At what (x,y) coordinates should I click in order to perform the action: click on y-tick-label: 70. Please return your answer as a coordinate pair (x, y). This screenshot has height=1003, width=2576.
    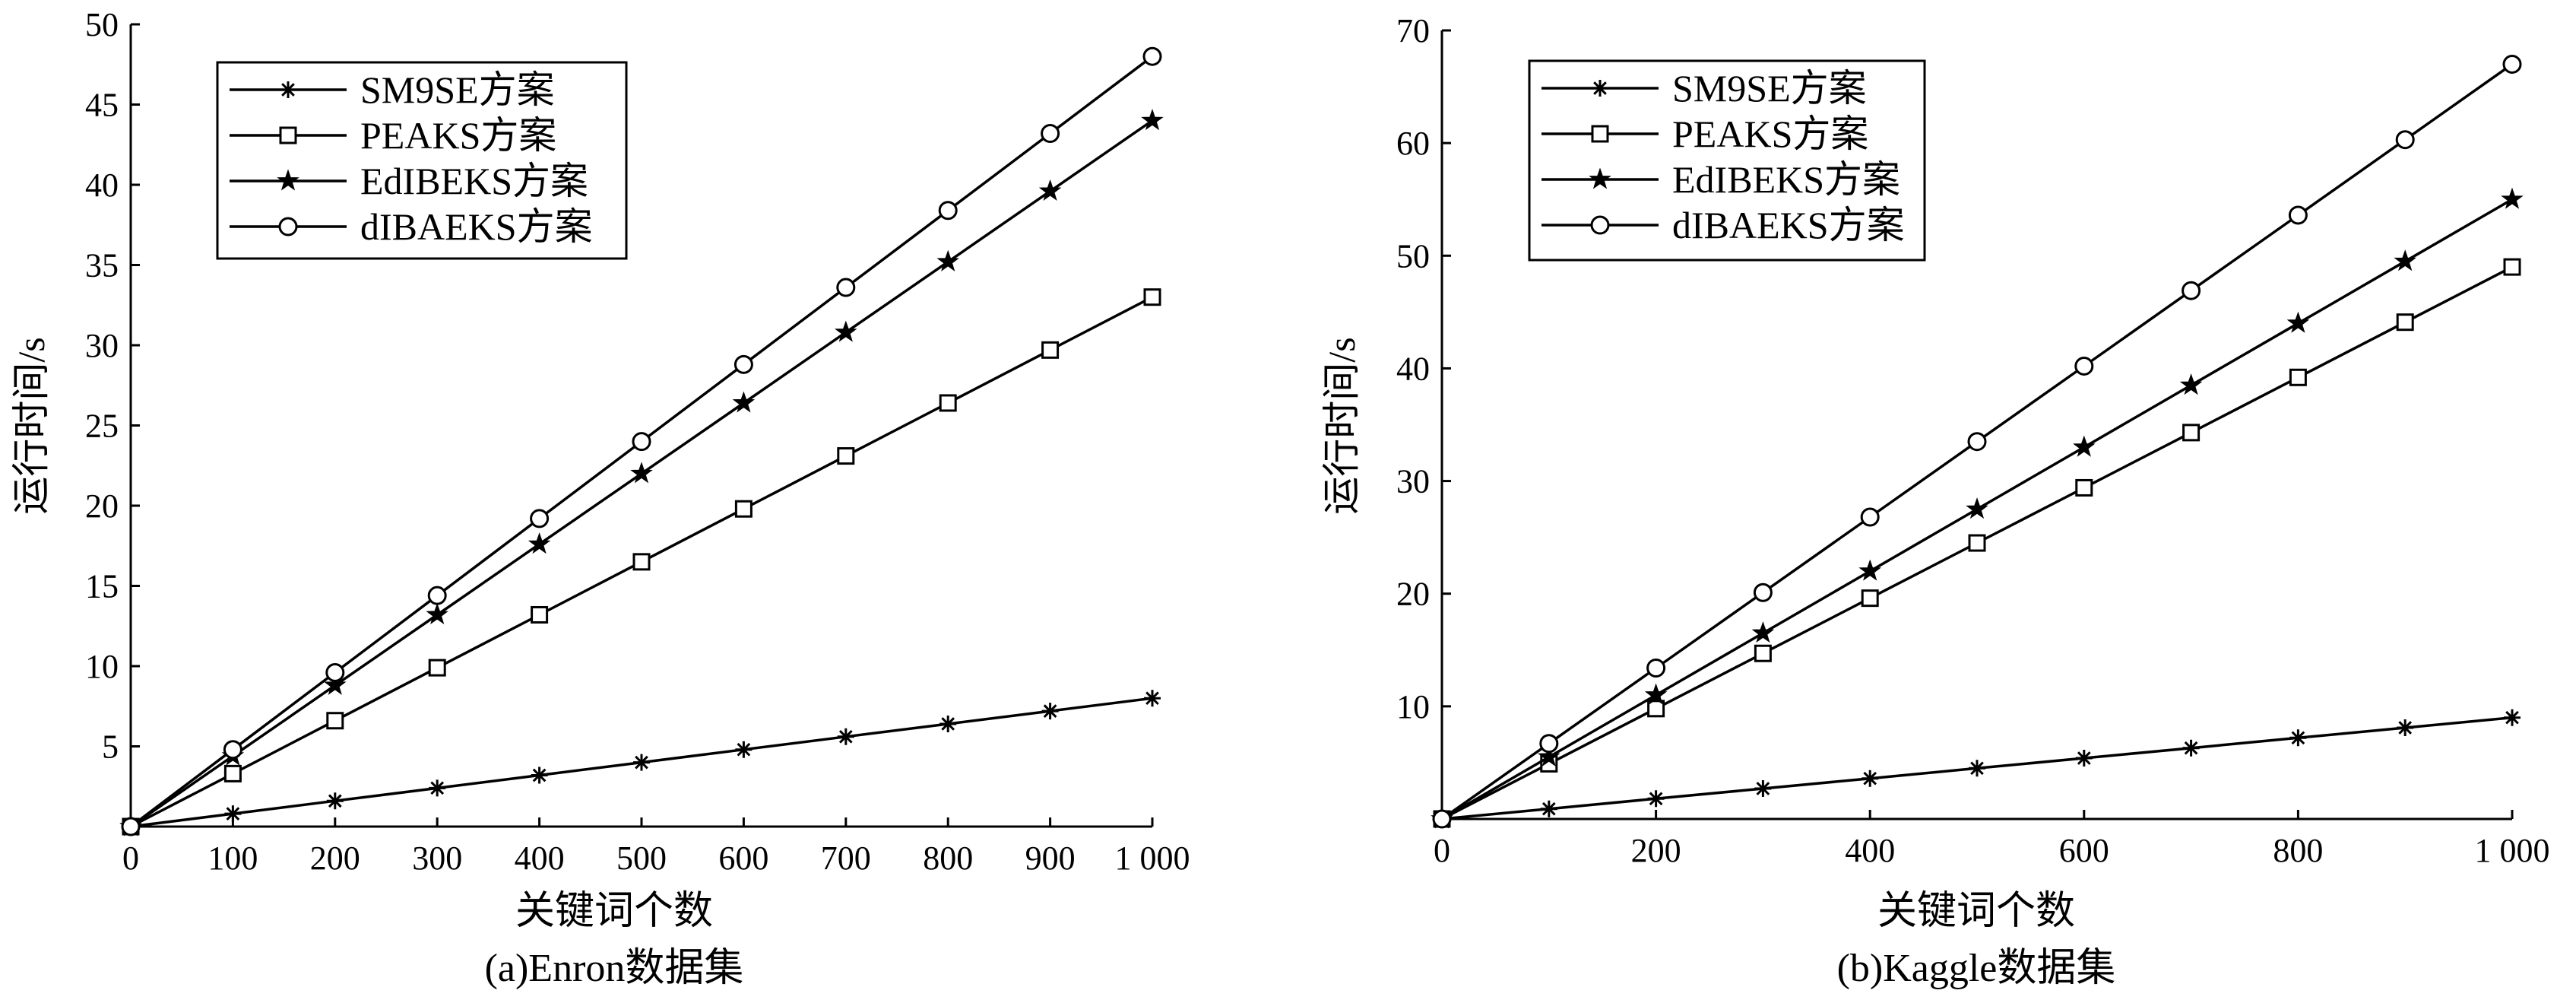
    Looking at the image, I should click on (1413, 31).